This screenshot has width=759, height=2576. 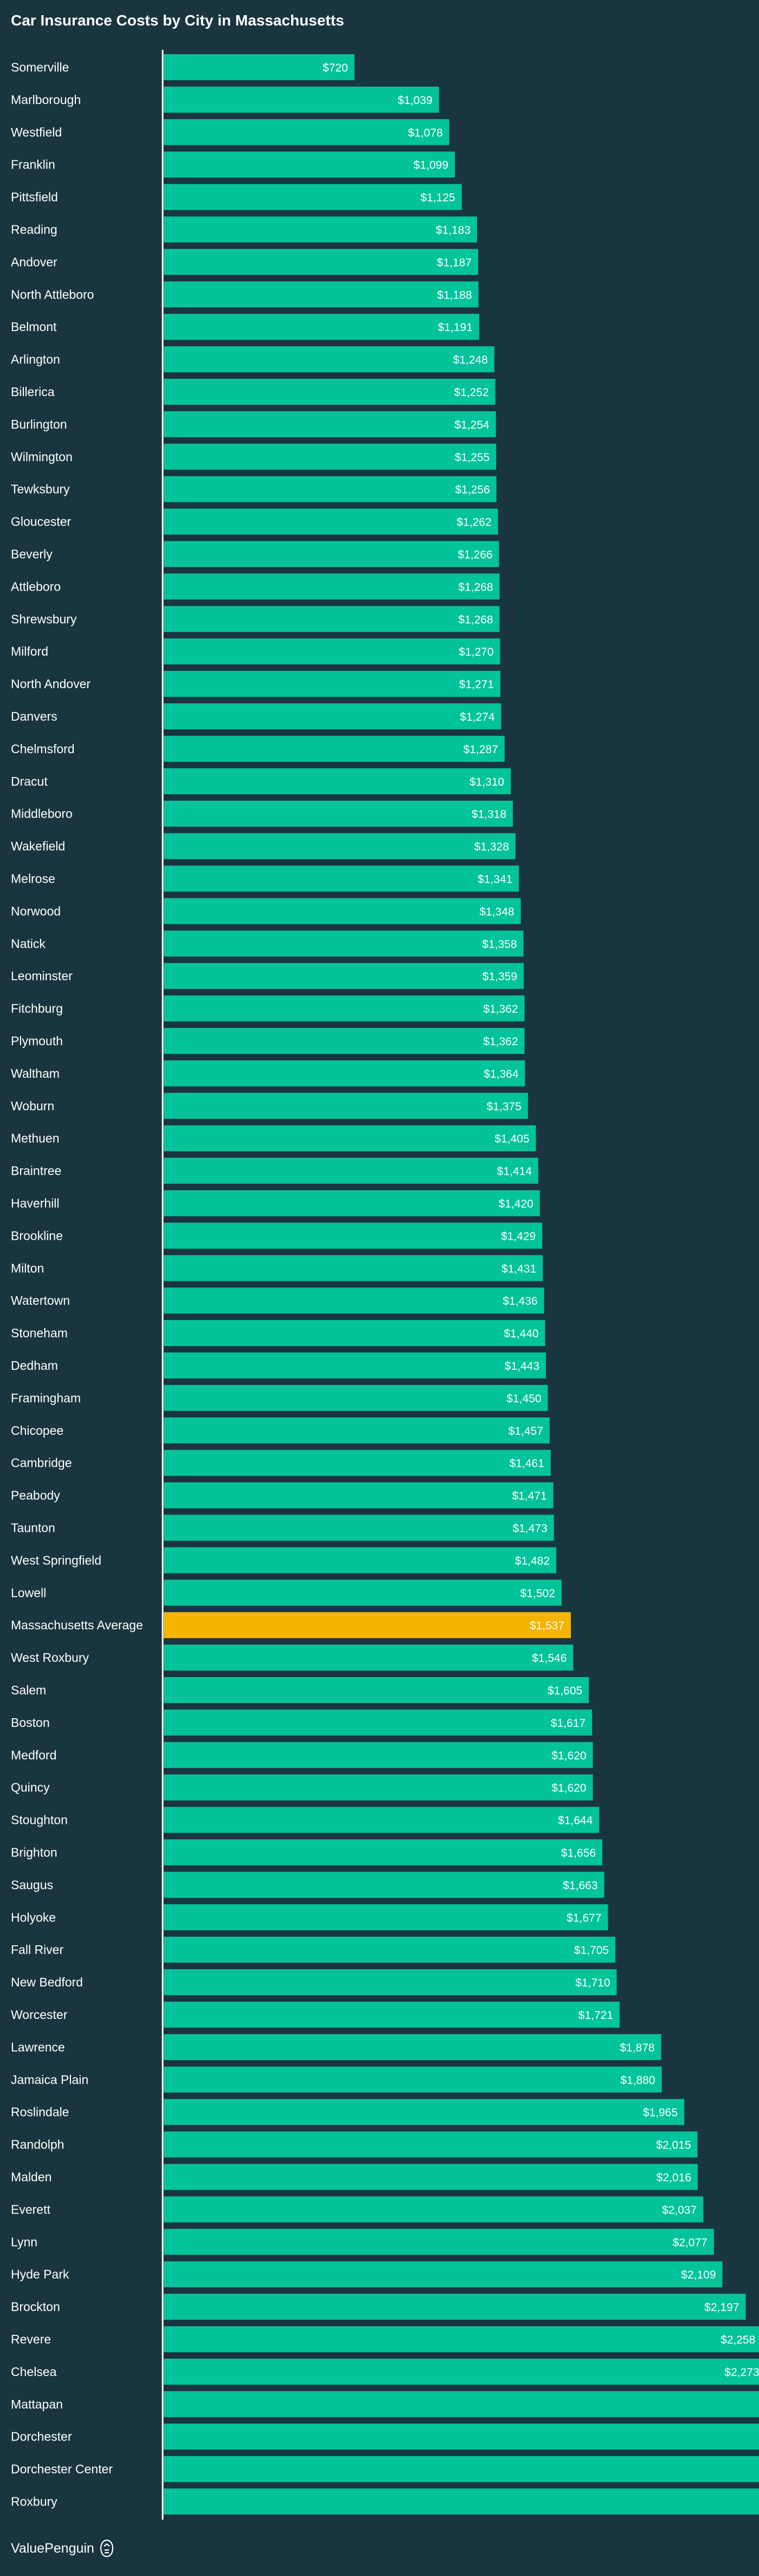 I want to click on bar-jamaica-plain, so click(x=413, y=2079).